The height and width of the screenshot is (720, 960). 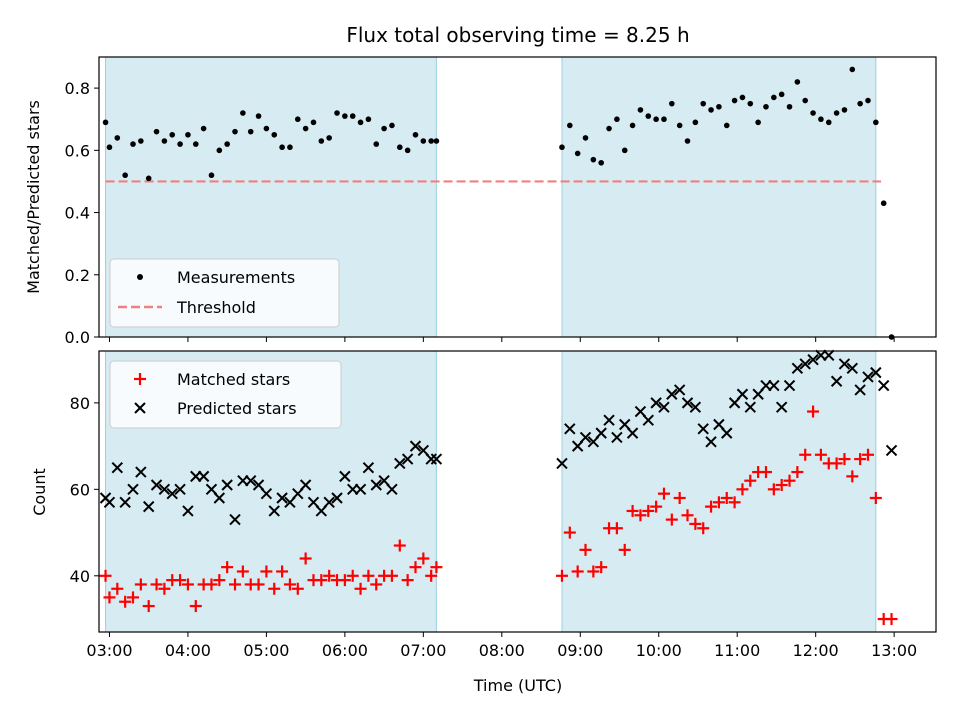 I want to click on y-tick-label: 0.2, so click(x=77, y=275).